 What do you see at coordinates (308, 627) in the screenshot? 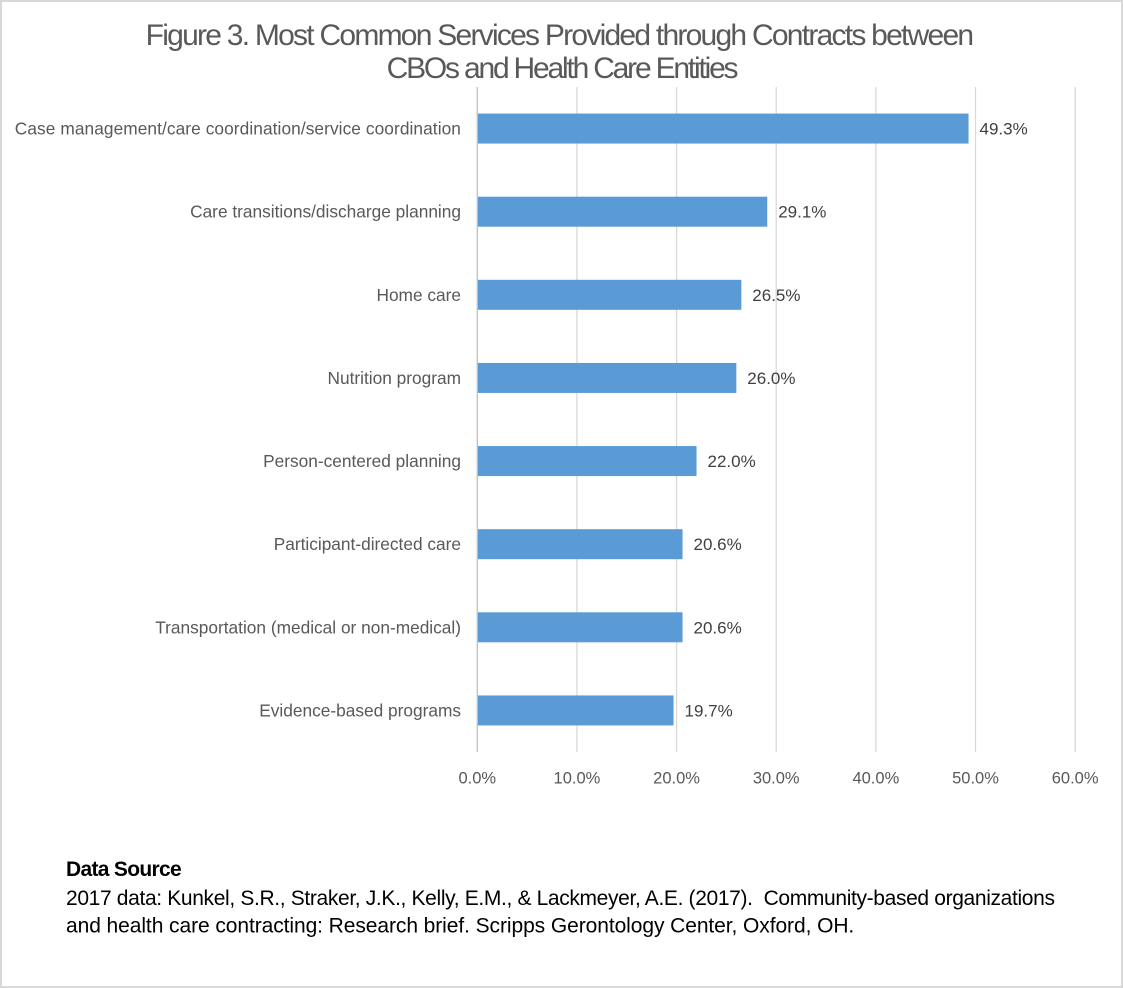
I see `svg-text:Transportation (medical or non: Transportation (medical or non-medical)` at bounding box center [308, 627].